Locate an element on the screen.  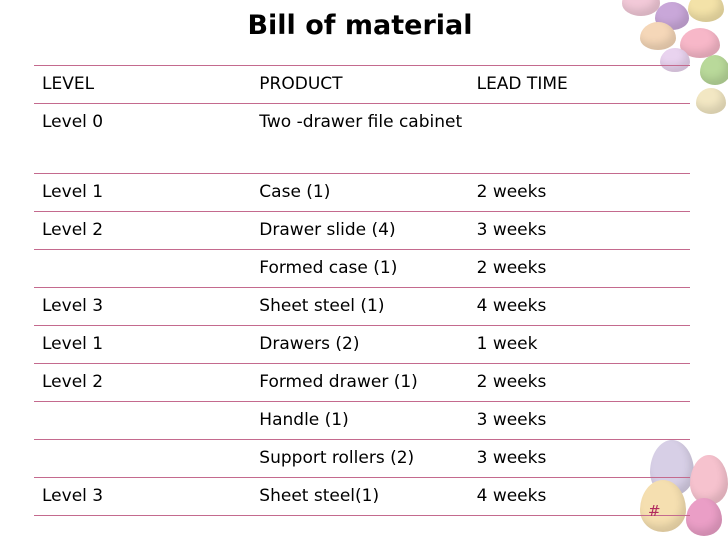
table-row: Level 3 Sheet steel(1) 4 weeks is located at coordinates (362, 496).